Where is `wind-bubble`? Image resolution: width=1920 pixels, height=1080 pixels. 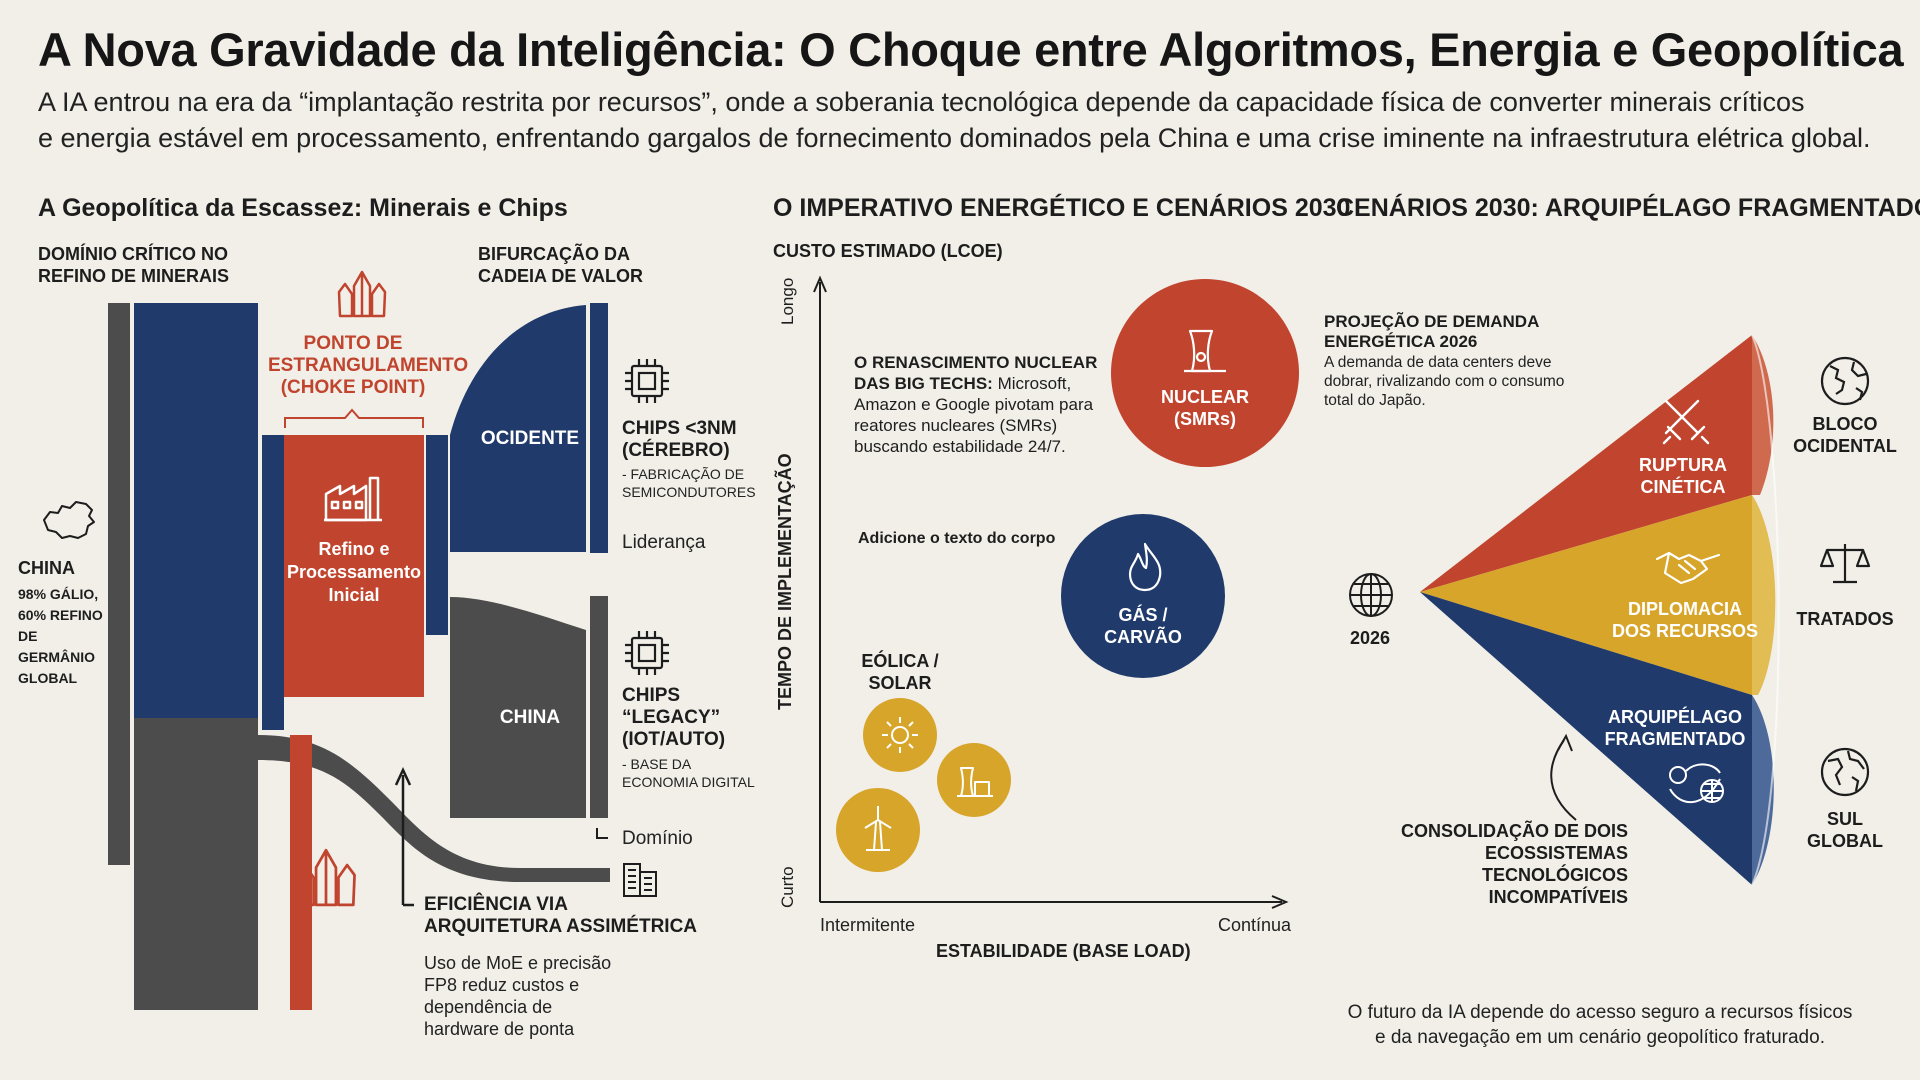 wind-bubble is located at coordinates (878, 830).